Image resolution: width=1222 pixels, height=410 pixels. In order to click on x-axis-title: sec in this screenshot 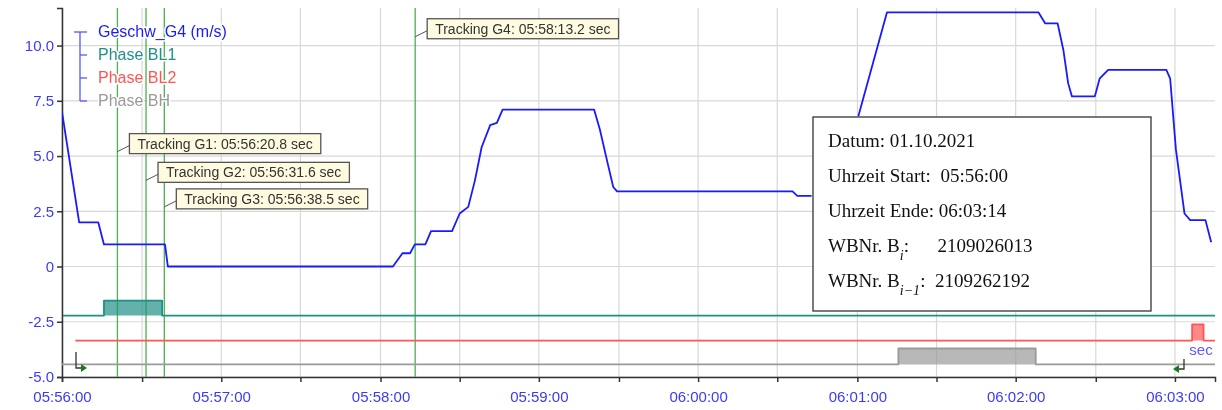, I will do `click(1201, 349)`.